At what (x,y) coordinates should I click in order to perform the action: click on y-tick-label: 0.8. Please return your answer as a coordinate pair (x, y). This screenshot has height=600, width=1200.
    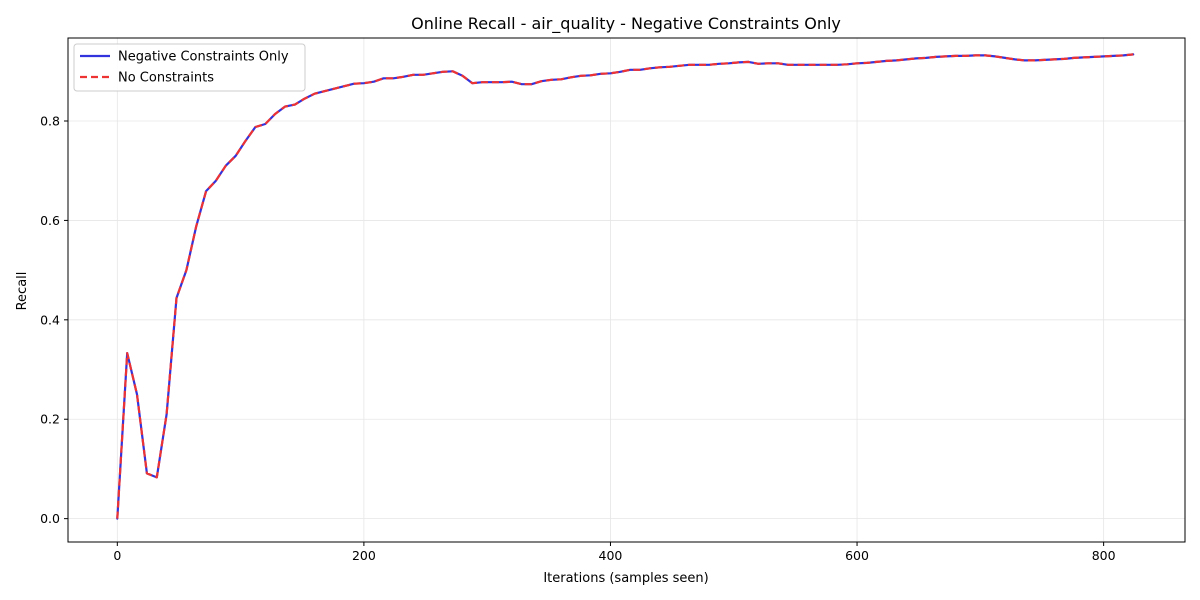
    Looking at the image, I should click on (50, 121).